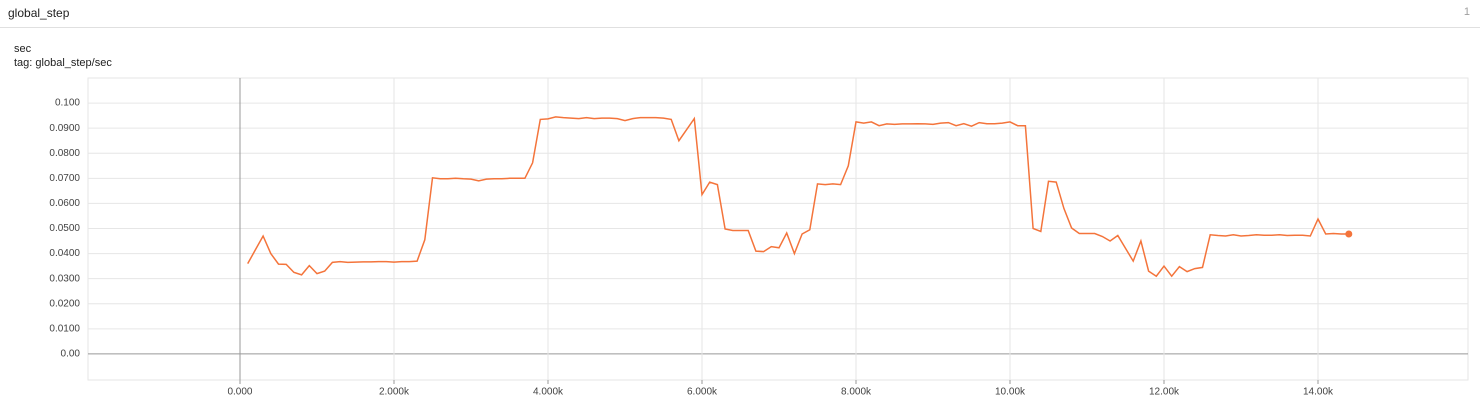 The height and width of the screenshot is (400, 1480). What do you see at coordinates (1318, 392) in the screenshot?
I see `x-tick-label: 14.00k` at bounding box center [1318, 392].